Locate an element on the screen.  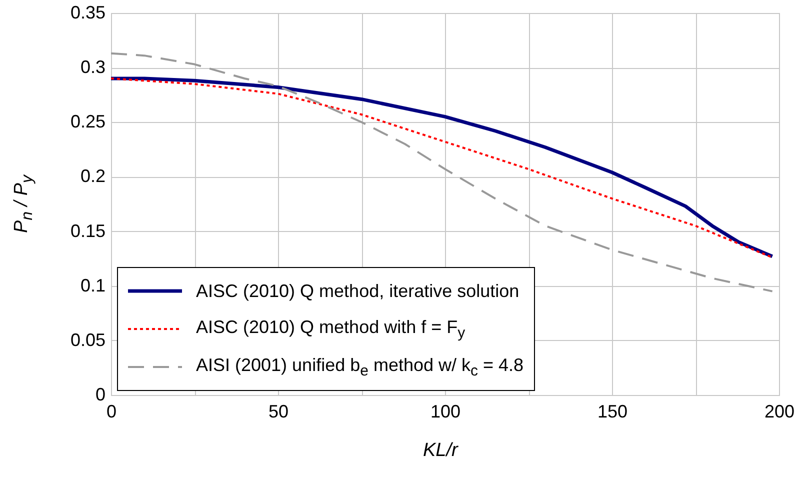
x-tick-label: 50 is located at coordinates (278, 412).